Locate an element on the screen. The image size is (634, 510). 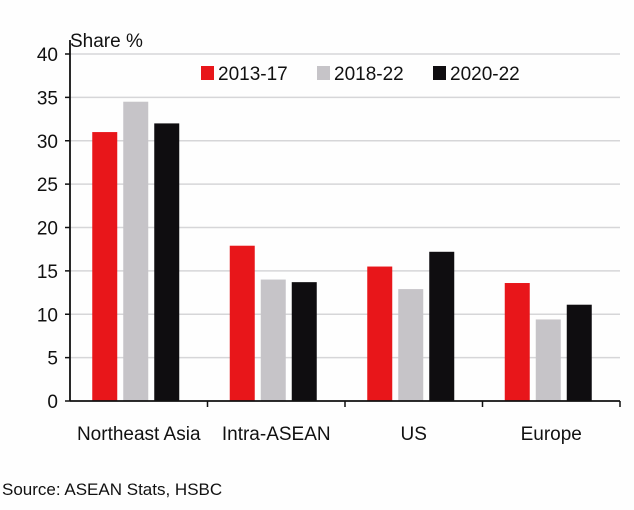
y-tick-label: 25 is located at coordinates (47, 185).